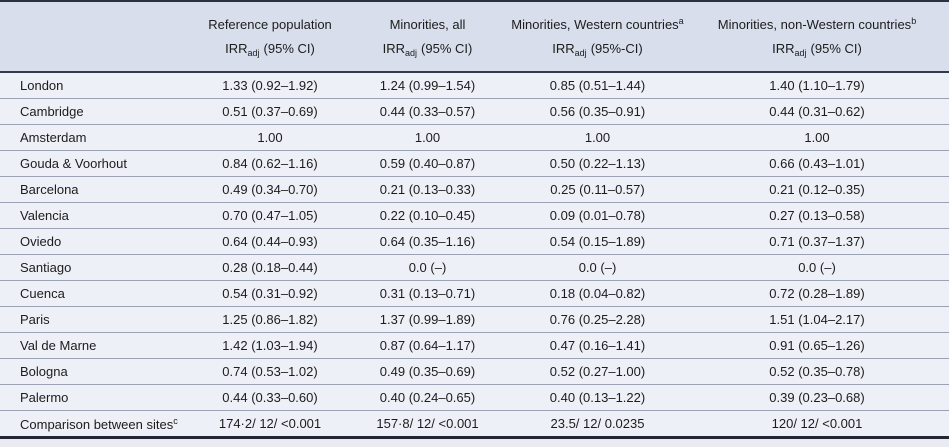  I want to click on ci-label: (95%-CI), so click(616, 48).